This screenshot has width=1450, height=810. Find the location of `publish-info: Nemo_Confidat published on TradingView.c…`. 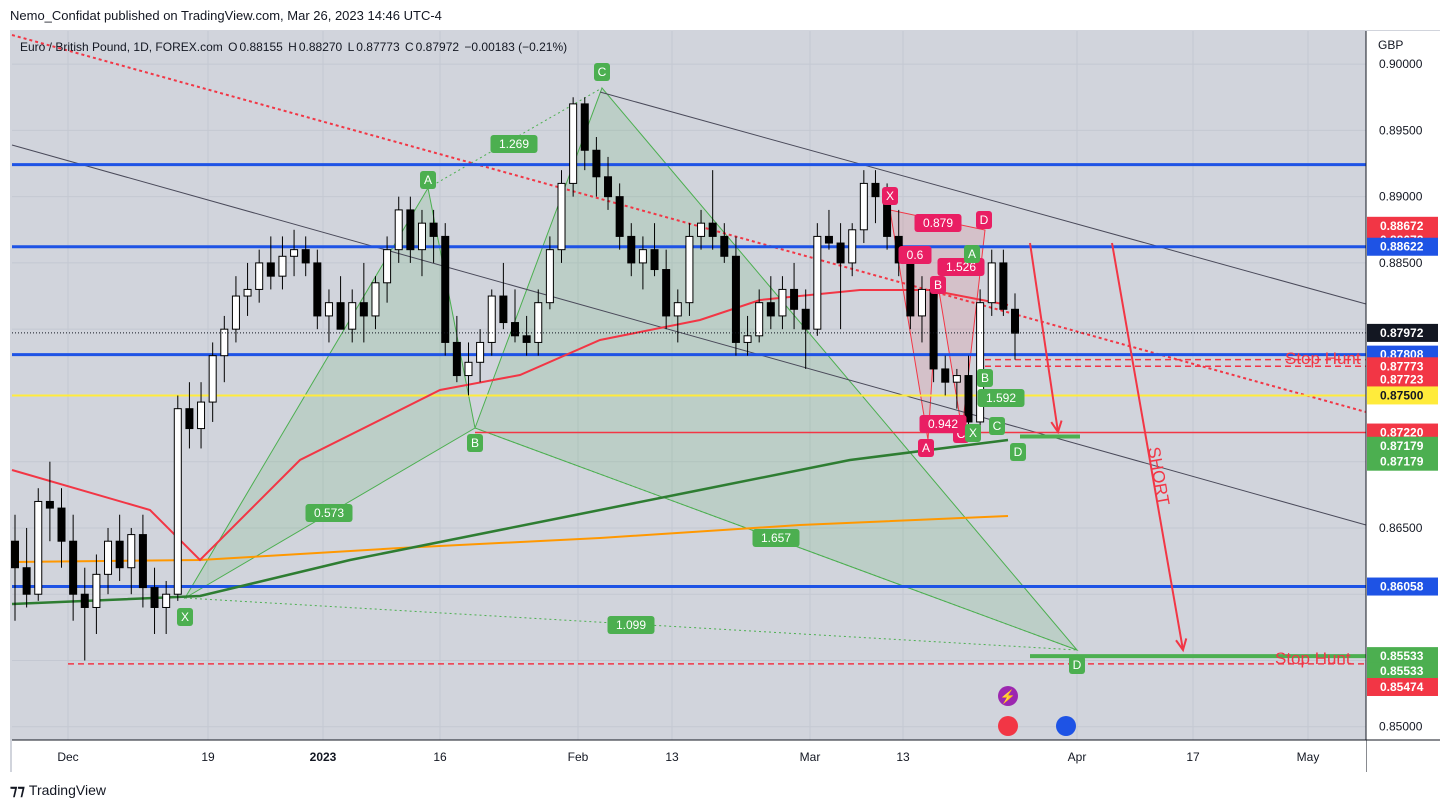

publish-info: Nemo_Confidat published on TradingView.c… is located at coordinates (226, 15).